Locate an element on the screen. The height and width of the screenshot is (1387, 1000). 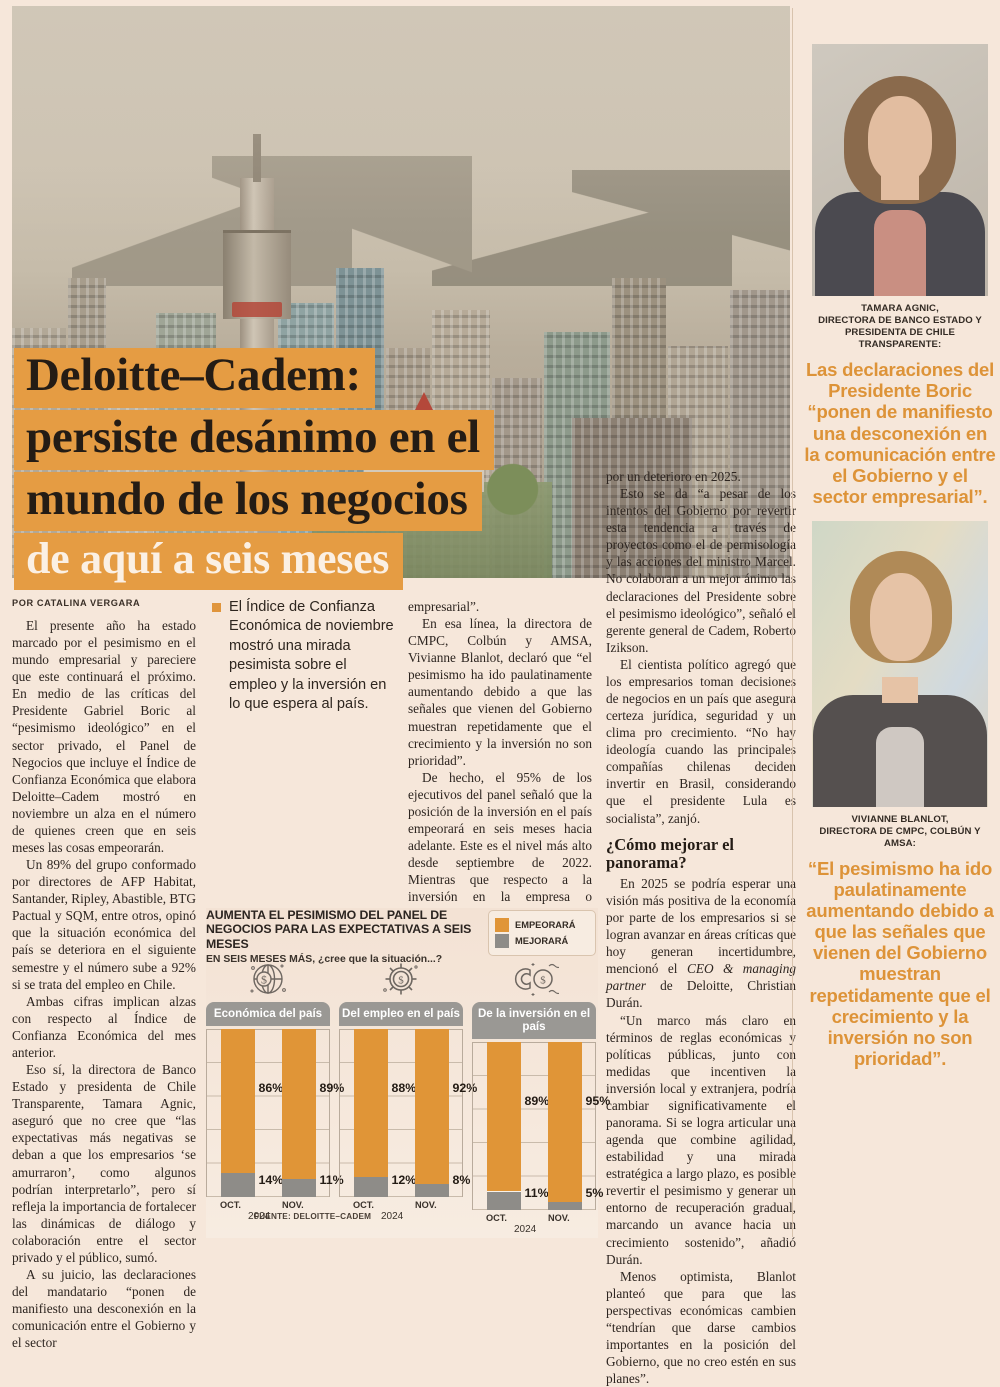
bar-value-worse: 86% is located at coordinates (271, 1087).